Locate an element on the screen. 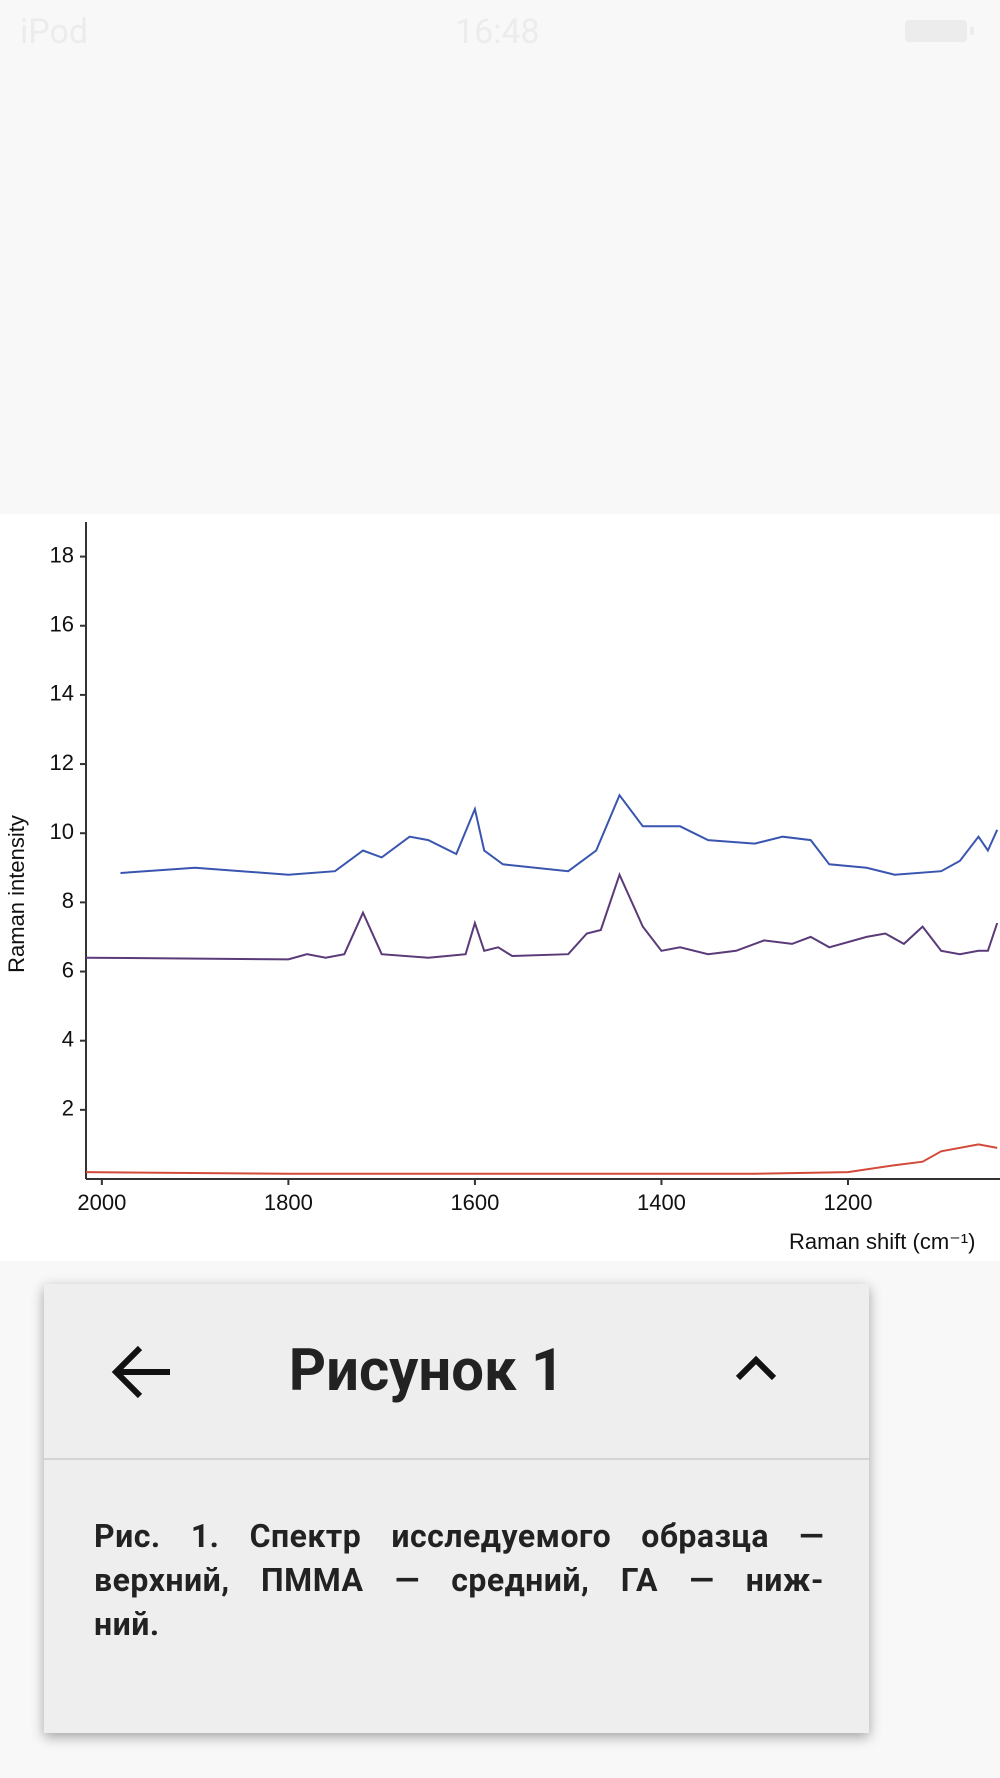 The width and height of the screenshot is (1000, 1778). caption-line: верхний, ПММА — средний, ГА — ниж- is located at coordinates (459, 1580).